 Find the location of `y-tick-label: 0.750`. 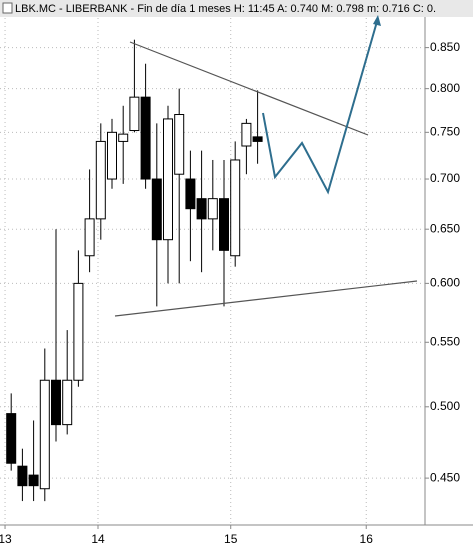

y-tick-label: 0.750 is located at coordinates (445, 132).